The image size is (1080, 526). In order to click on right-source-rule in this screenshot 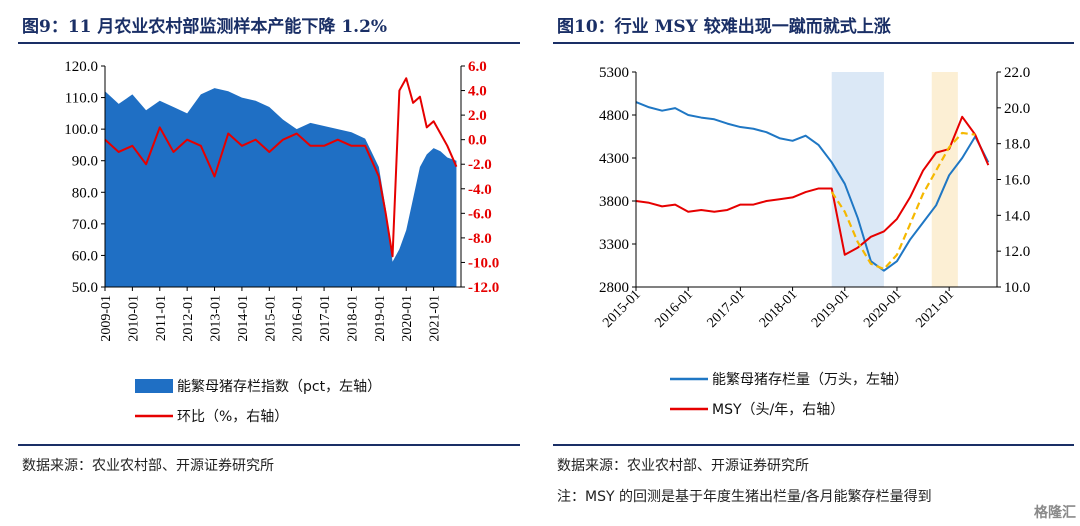, I will do `click(813, 445)`.